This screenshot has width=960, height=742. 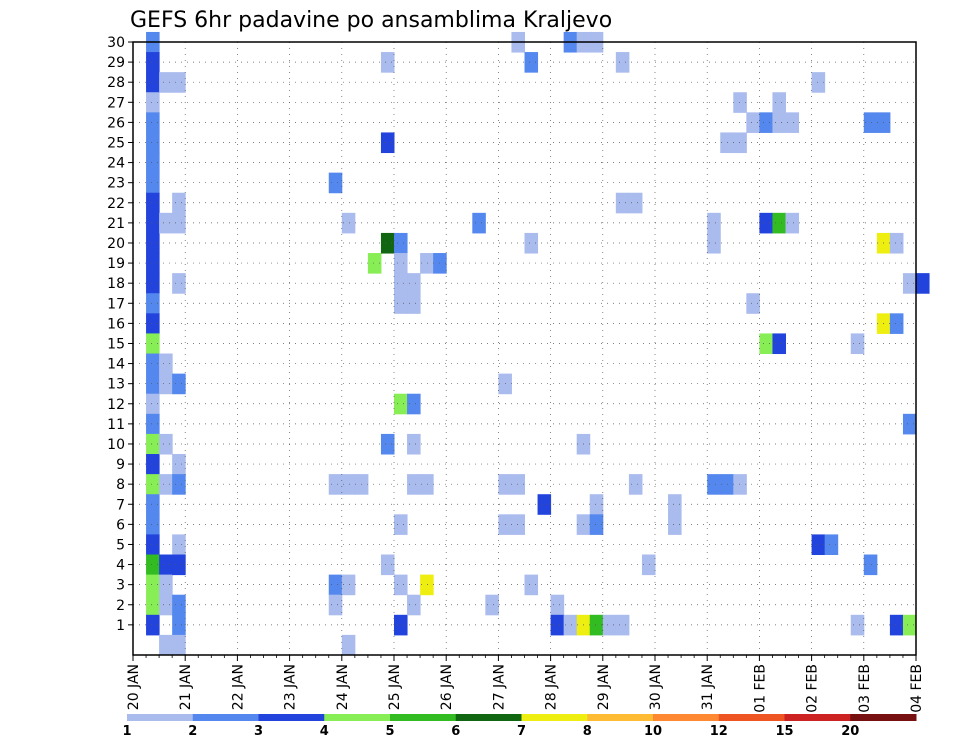 I want to click on y-tick-label: 1, so click(x=120, y=626).